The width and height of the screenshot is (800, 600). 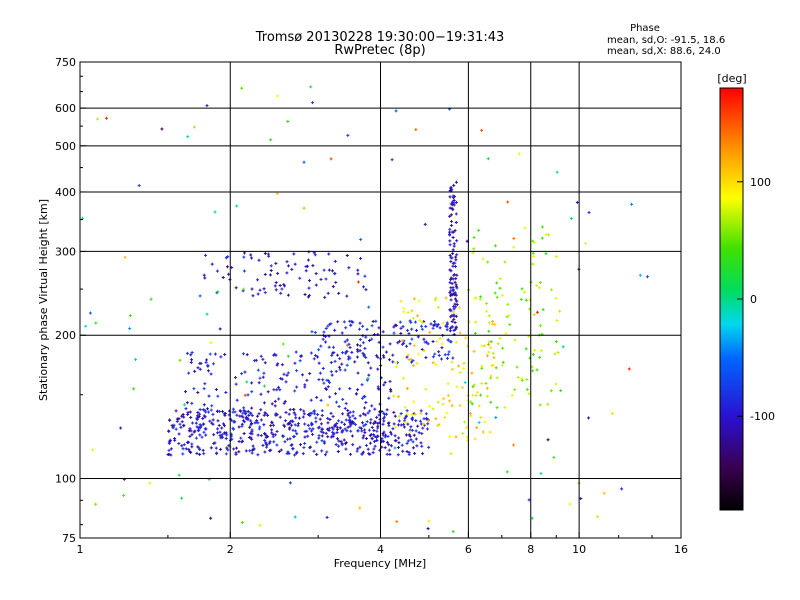 What do you see at coordinates (65, 146) in the screenshot?
I see `y-tick-label: 500` at bounding box center [65, 146].